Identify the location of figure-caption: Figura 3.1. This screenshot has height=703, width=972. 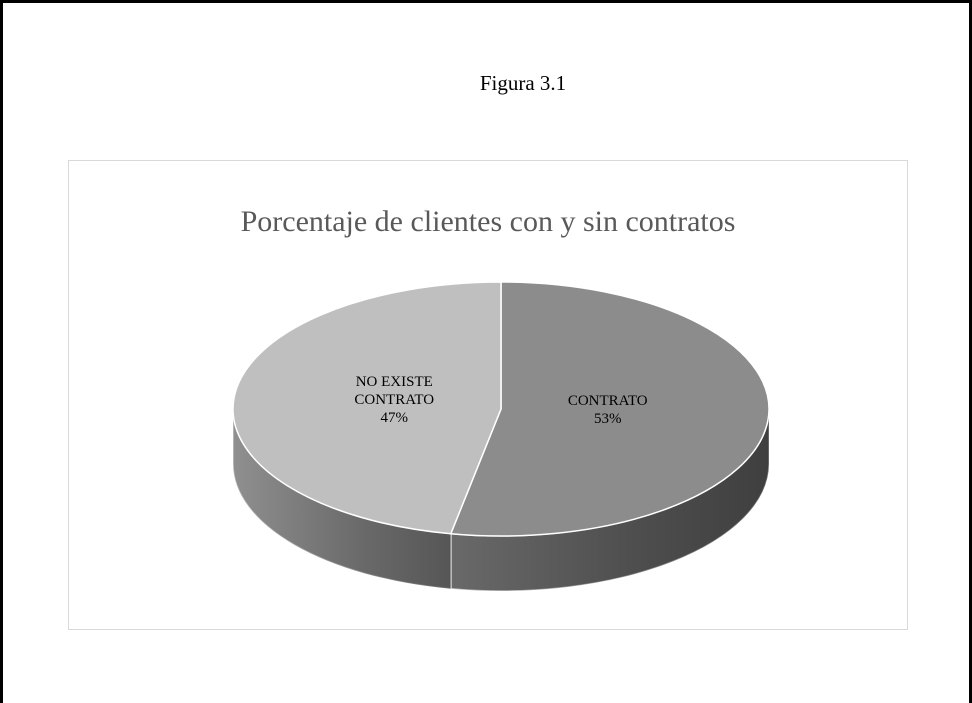
(523, 83).